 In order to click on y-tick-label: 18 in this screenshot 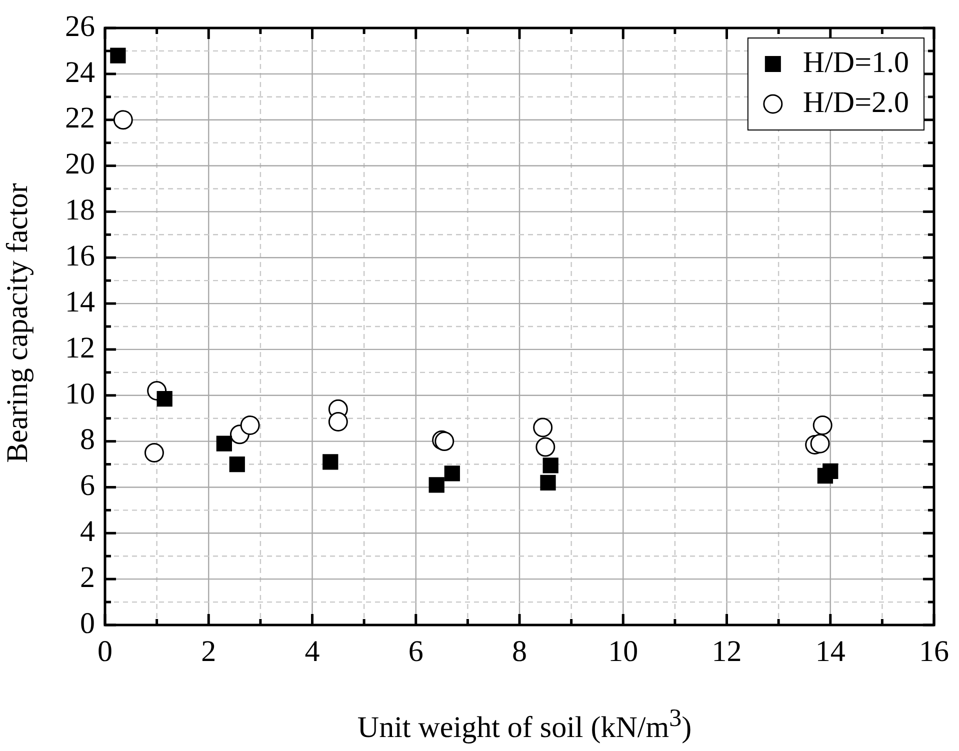, I will do `click(80, 210)`.